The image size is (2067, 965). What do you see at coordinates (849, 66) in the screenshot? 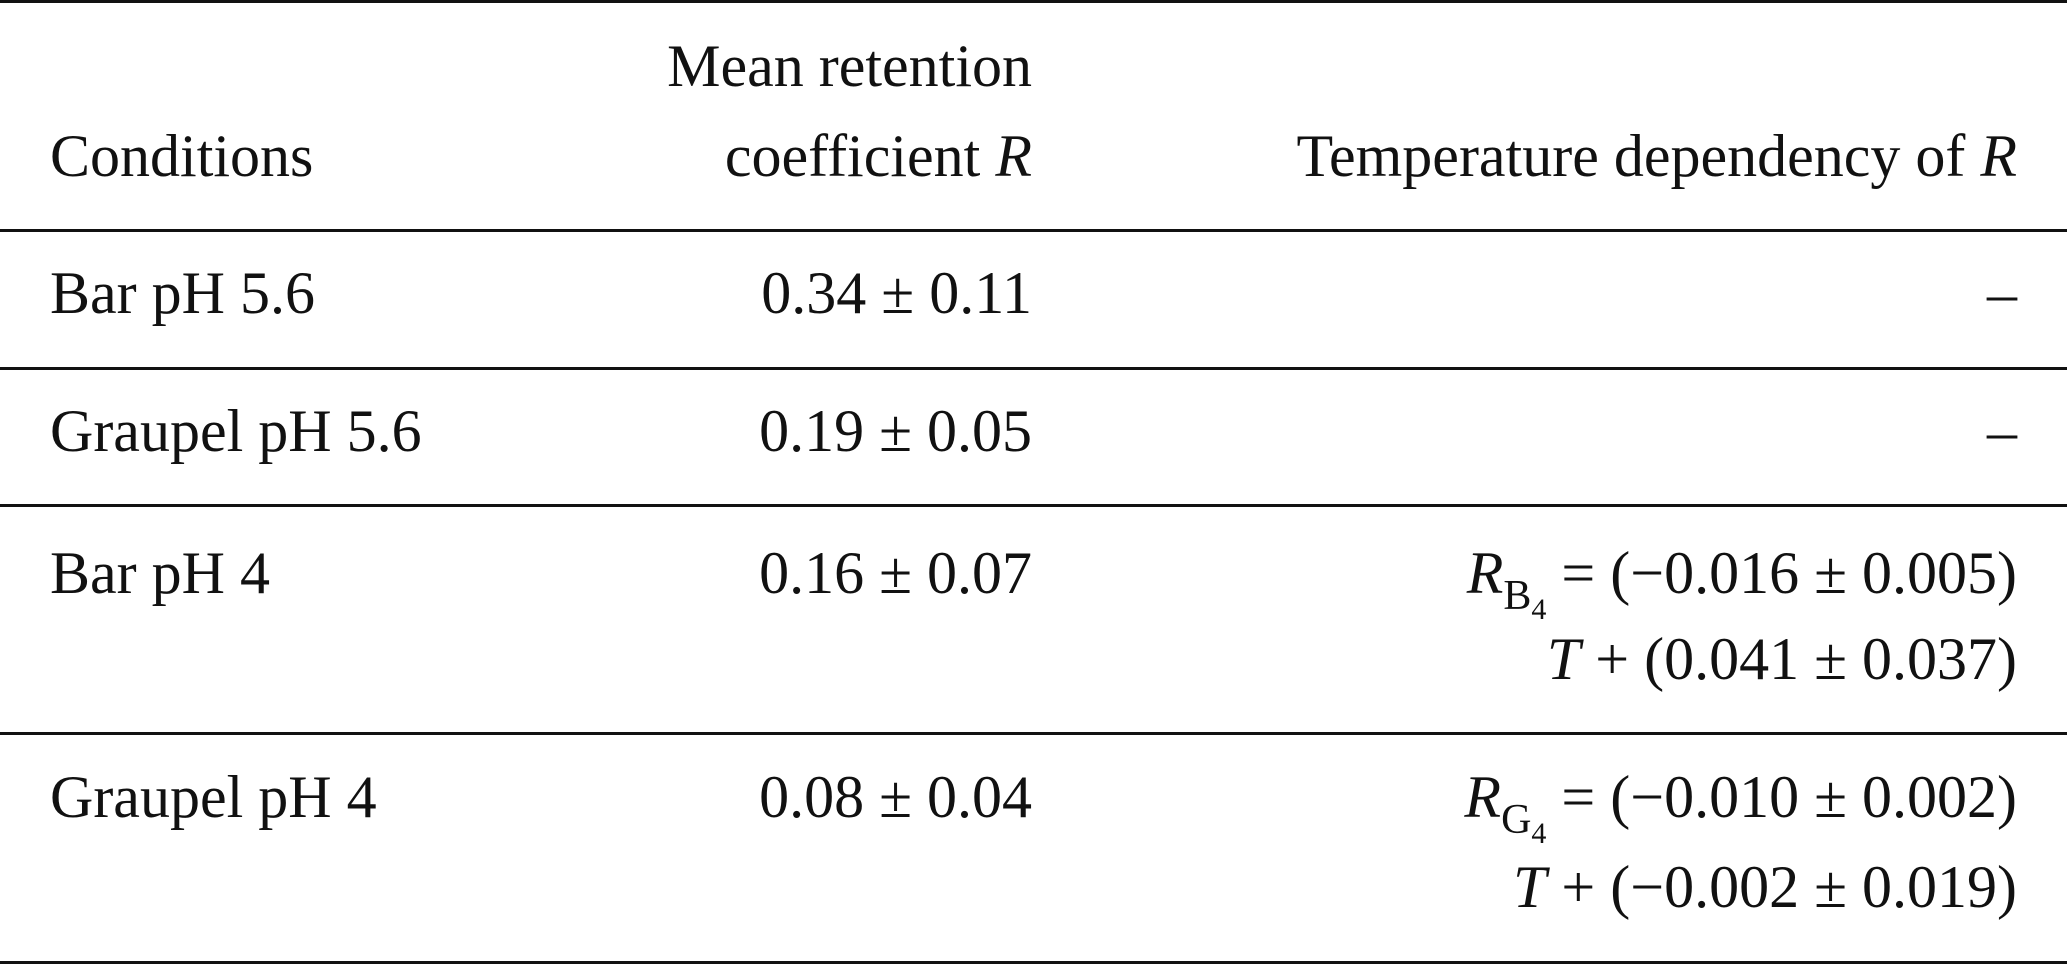
I see `header-cell: Mean retention` at bounding box center [849, 66].